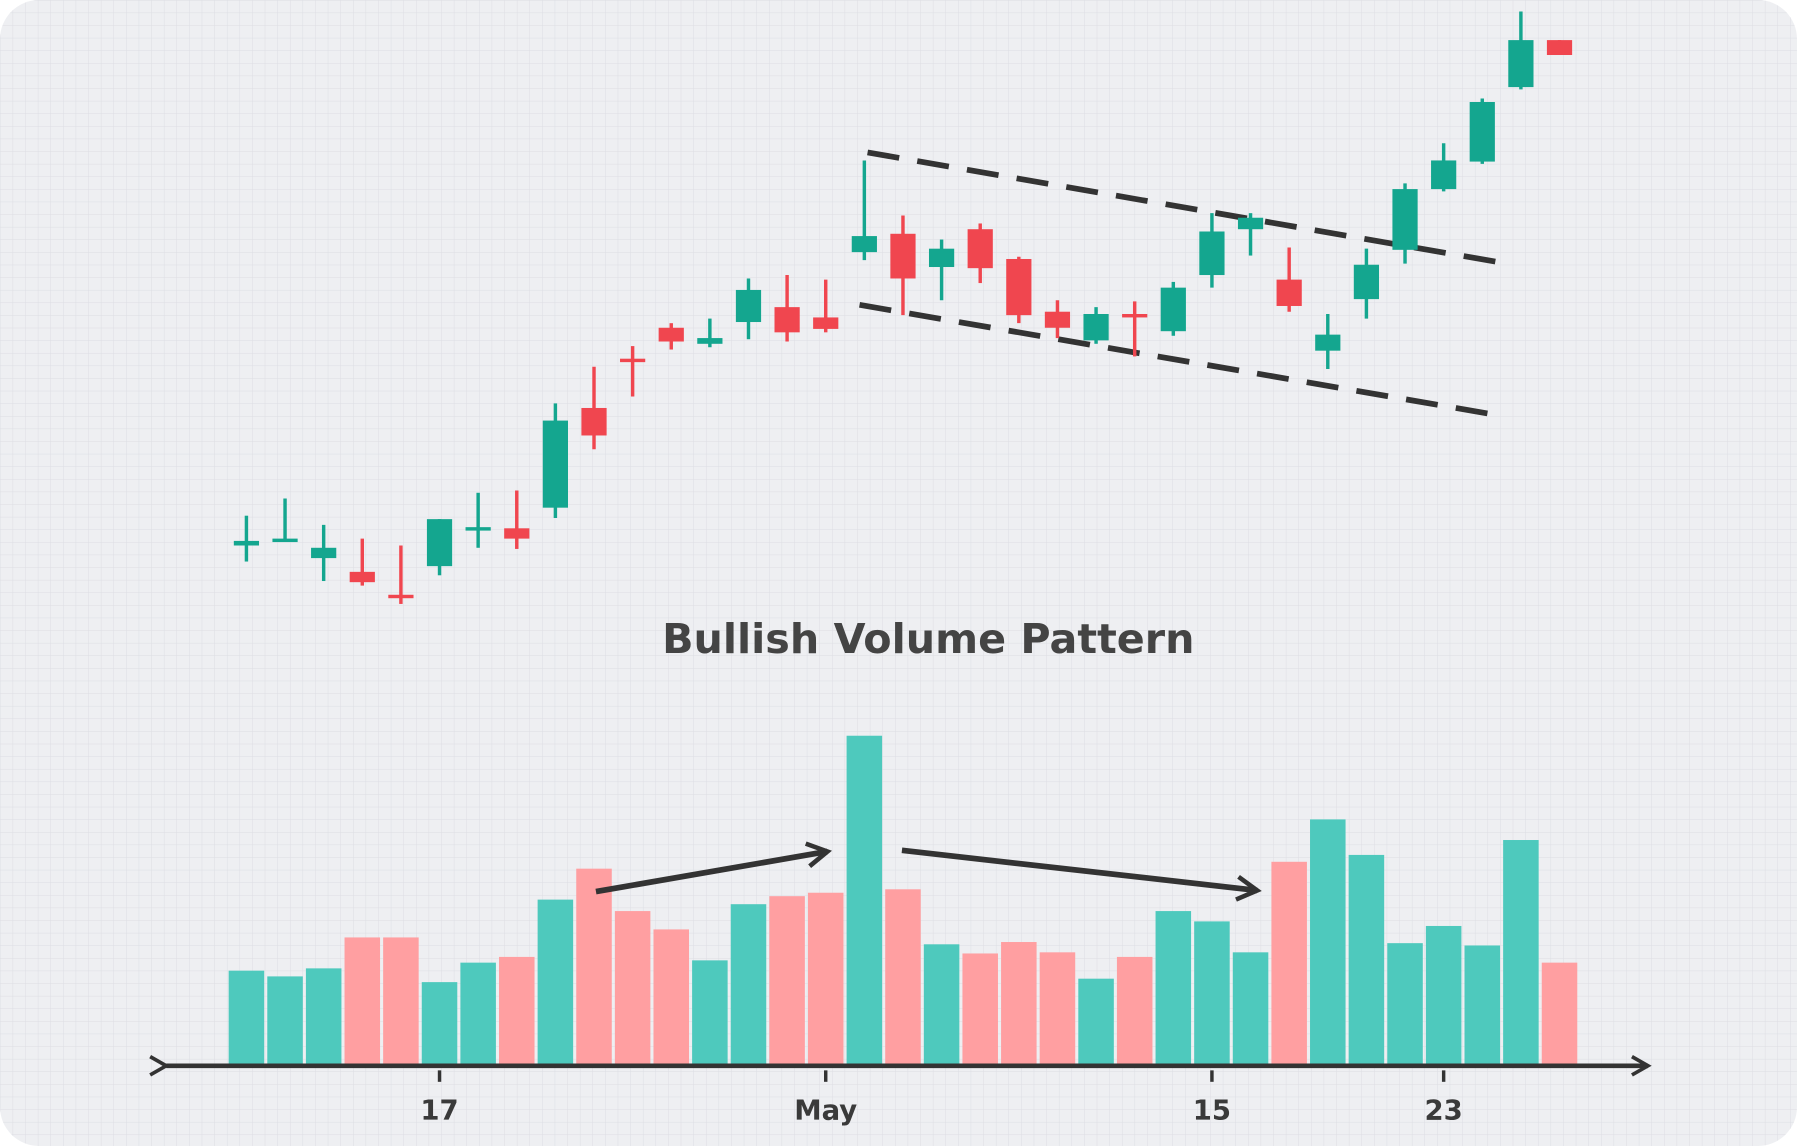 This screenshot has height=1146, width=1797. What do you see at coordinates (713, 868) in the screenshot?
I see `volume-arrow-up` at bounding box center [713, 868].